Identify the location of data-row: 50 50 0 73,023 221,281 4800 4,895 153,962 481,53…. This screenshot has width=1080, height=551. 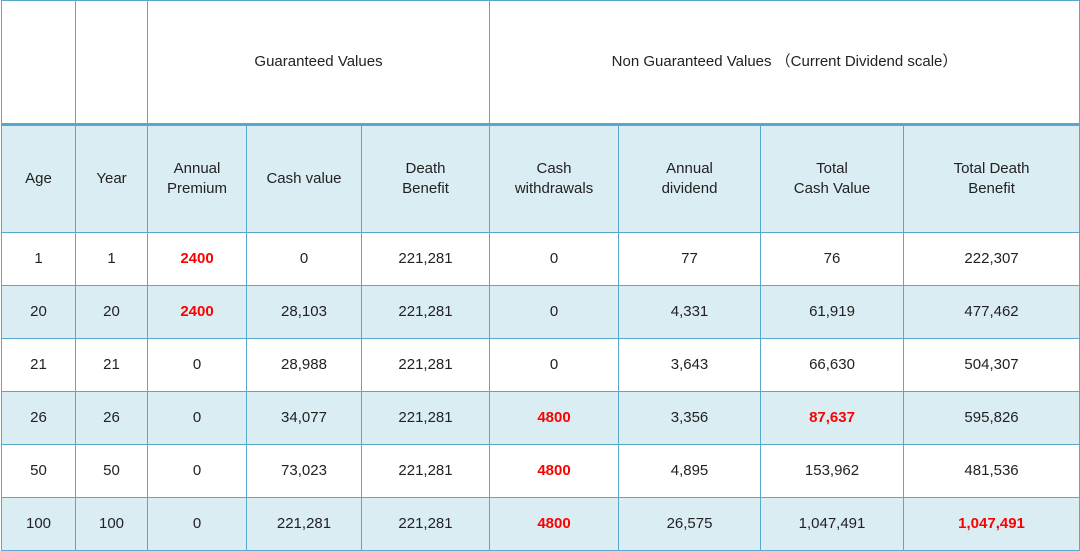
(540, 471).